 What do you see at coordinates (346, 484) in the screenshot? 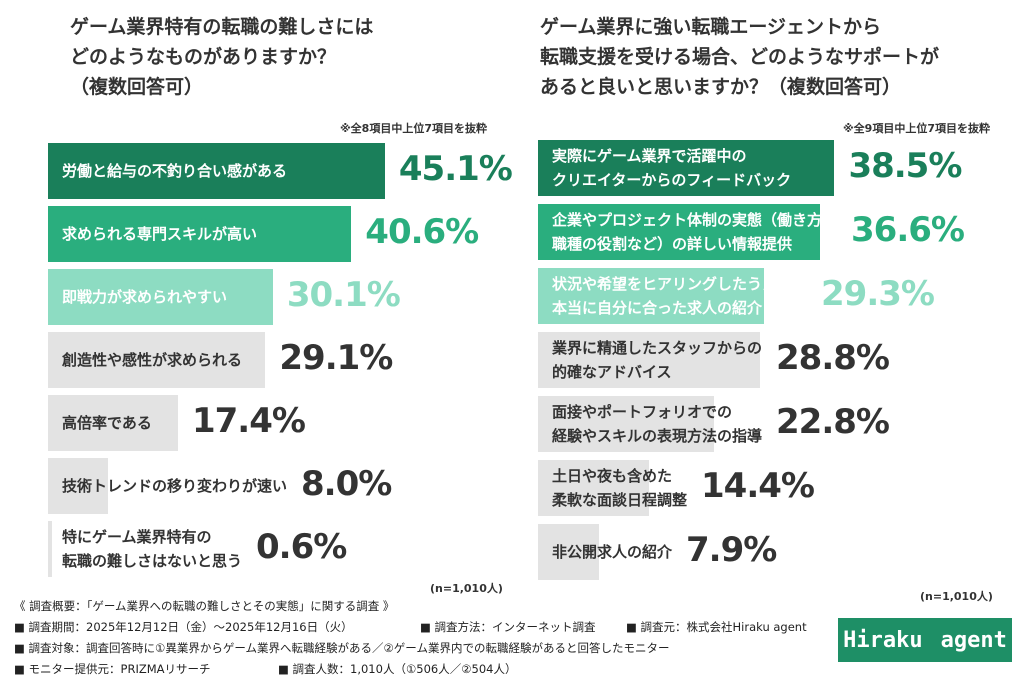
I see `value-label: 8.0%` at bounding box center [346, 484].